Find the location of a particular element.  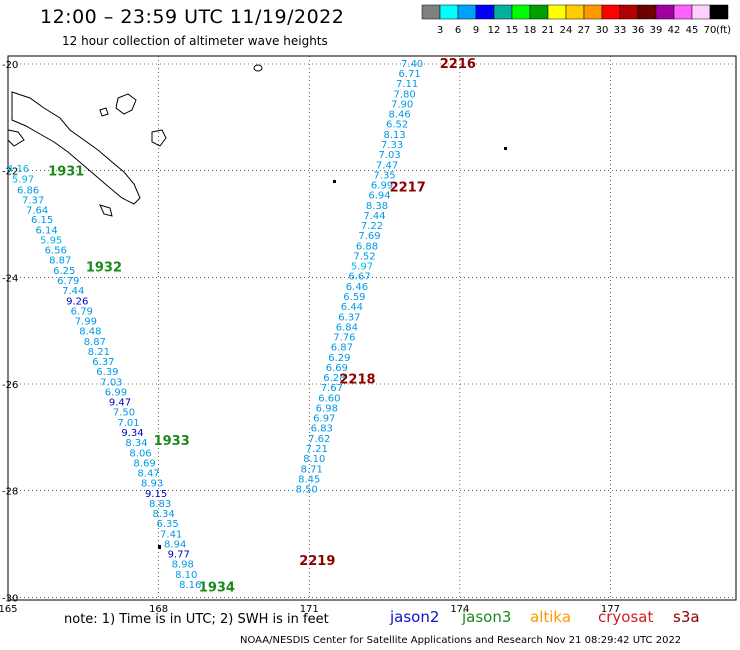

pass-time-label: 1932 is located at coordinates (104, 268).